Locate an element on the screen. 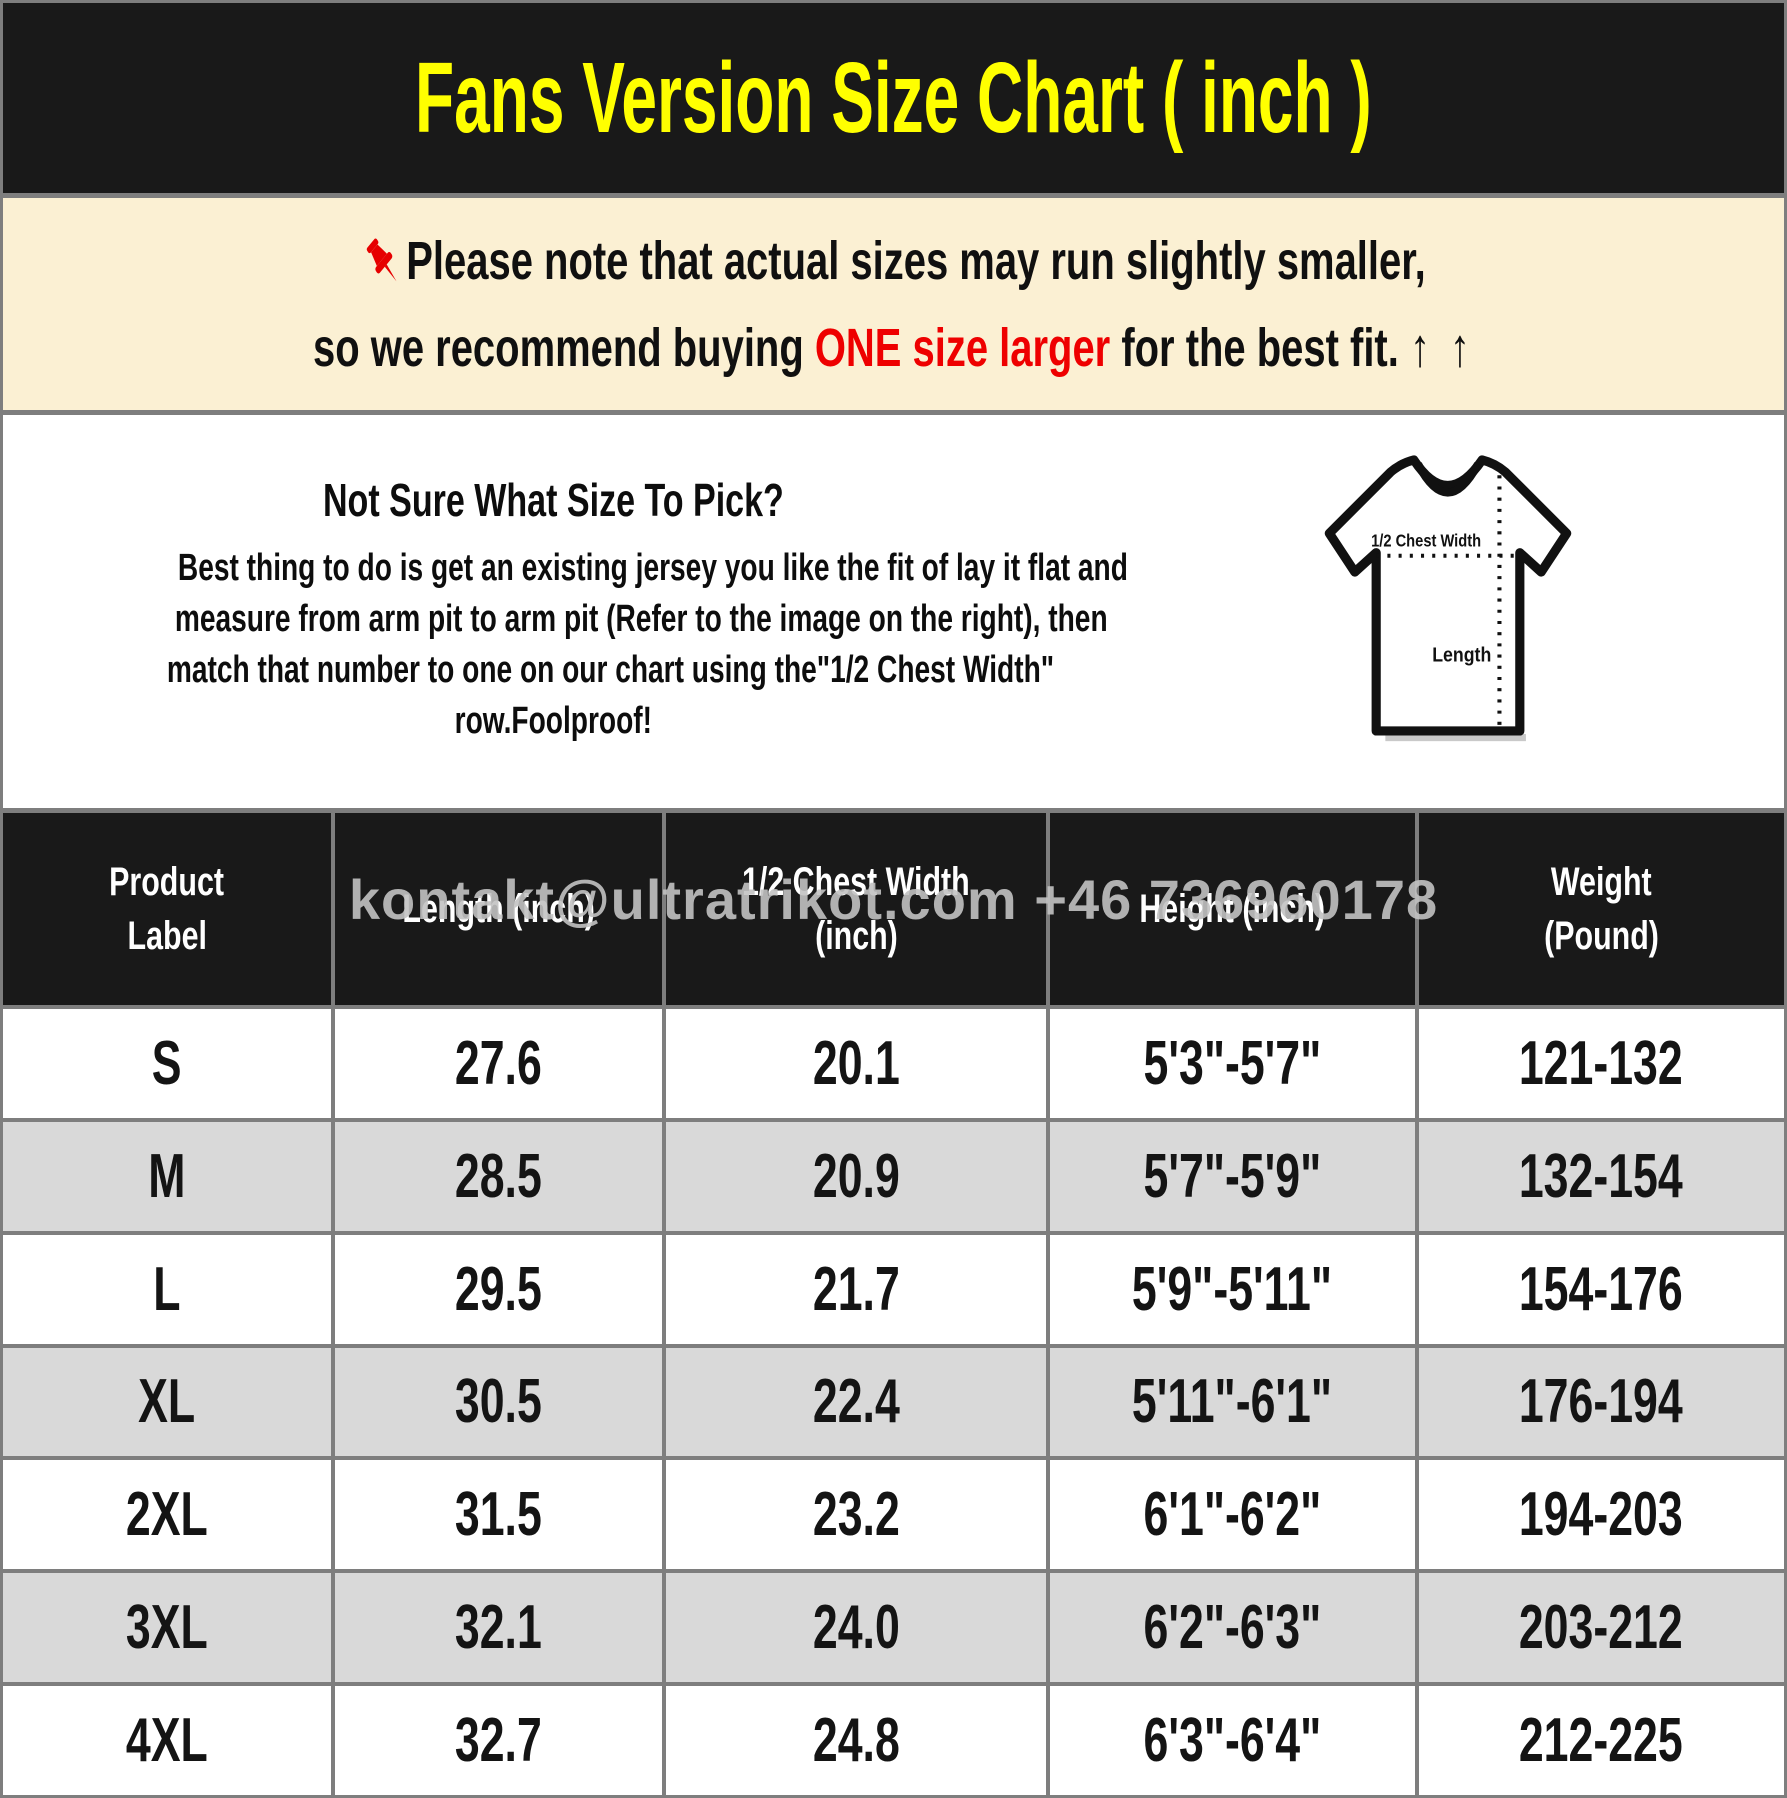 Image resolution: width=1787 pixels, height=1798 pixels. cell-text: 132-154 is located at coordinates (1601, 1176).